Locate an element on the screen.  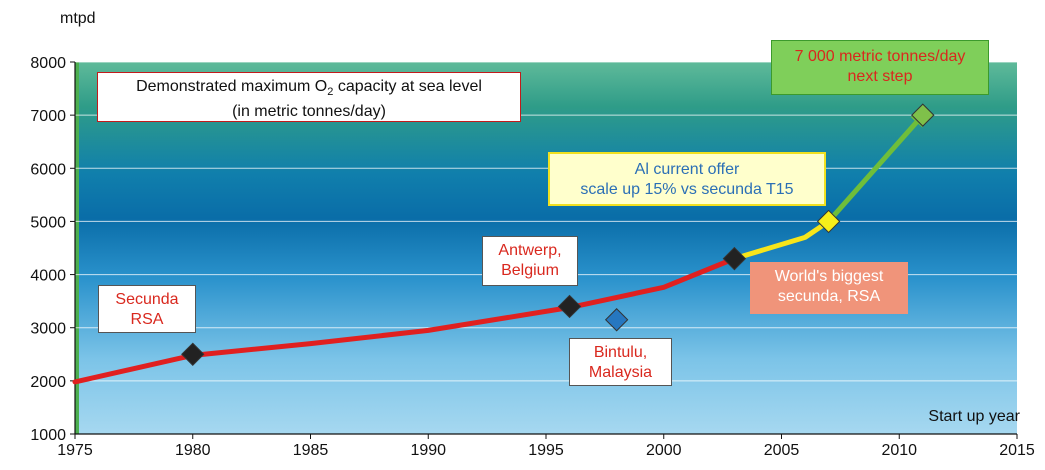
worlds-biggest-line1: World's biggest is located at coordinates (829, 276).